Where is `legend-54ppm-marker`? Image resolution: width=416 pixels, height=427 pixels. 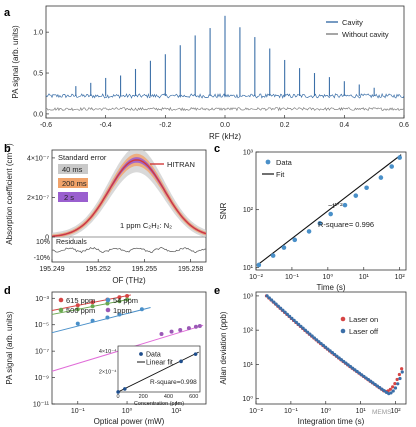 legend-54ppm-marker is located at coordinates (108, 300).